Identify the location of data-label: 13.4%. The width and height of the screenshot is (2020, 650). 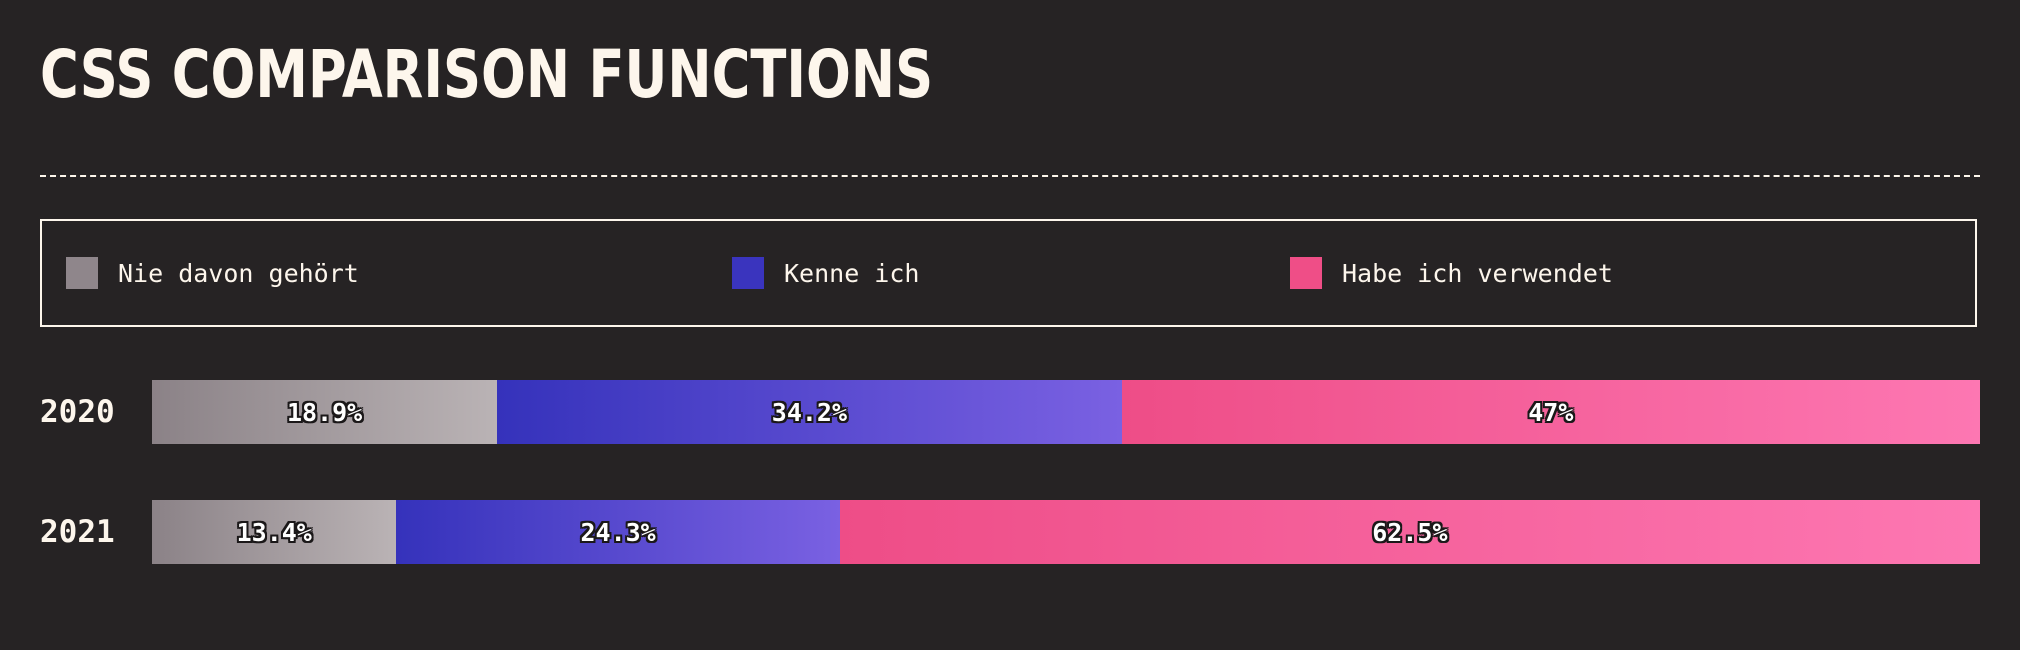
(274, 532).